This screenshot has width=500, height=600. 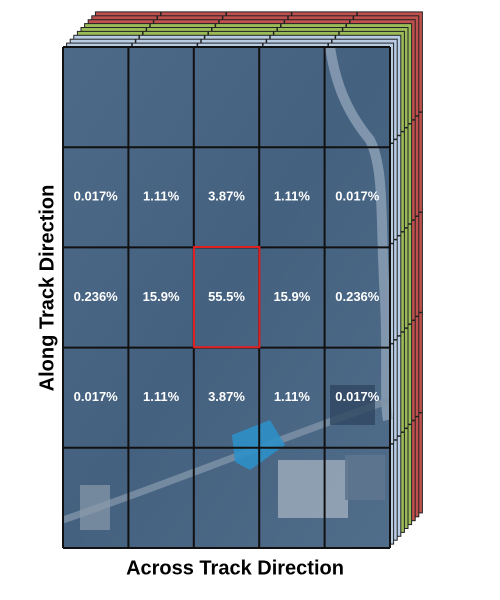 What do you see at coordinates (235, 568) in the screenshot?
I see `across-label: Across Track Direction` at bounding box center [235, 568].